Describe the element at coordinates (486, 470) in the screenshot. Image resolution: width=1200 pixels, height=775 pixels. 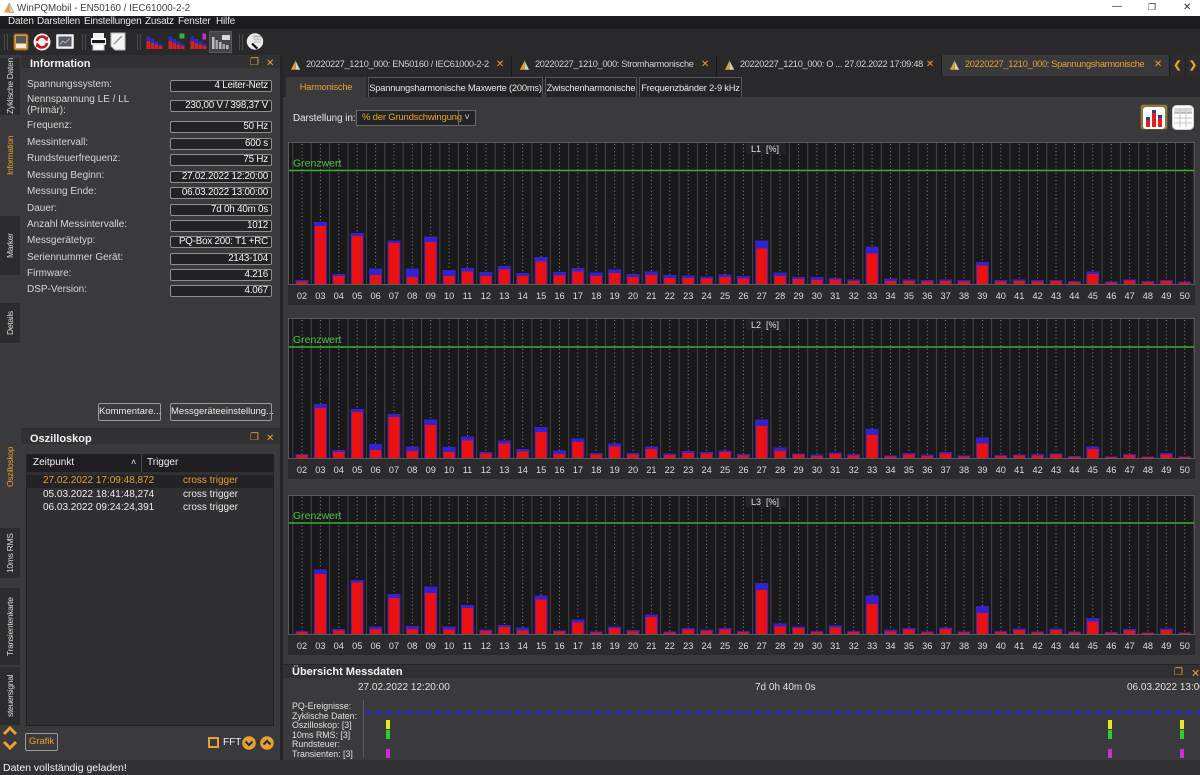
I see `svg-text: 12` at that location.